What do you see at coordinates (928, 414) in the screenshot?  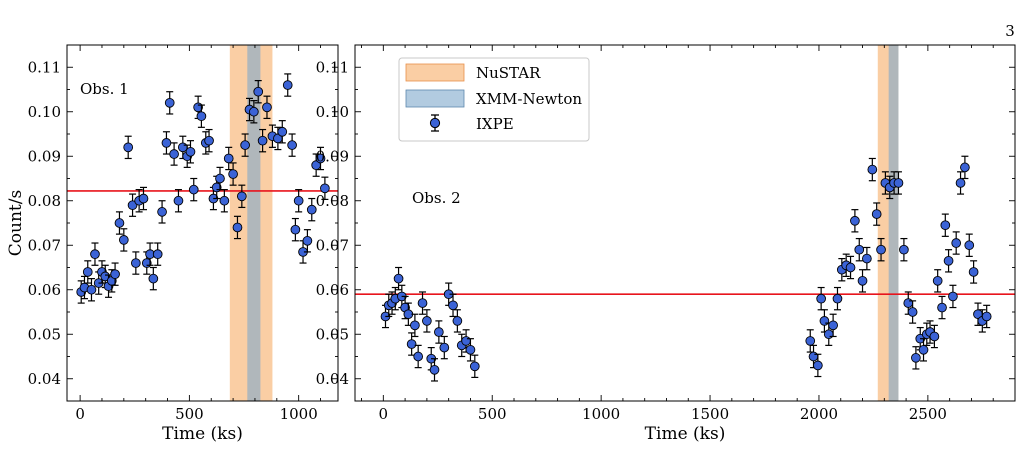 I see `x-tick-label: 2500` at bounding box center [928, 414].